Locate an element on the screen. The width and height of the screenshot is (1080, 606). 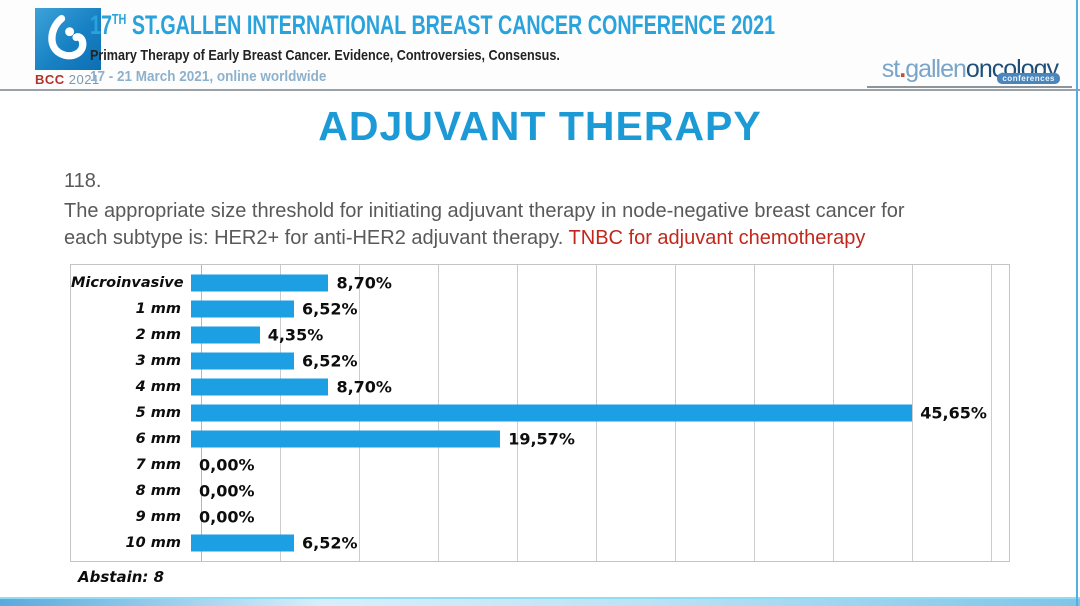
category-label: 10 mm is located at coordinates (153, 543).